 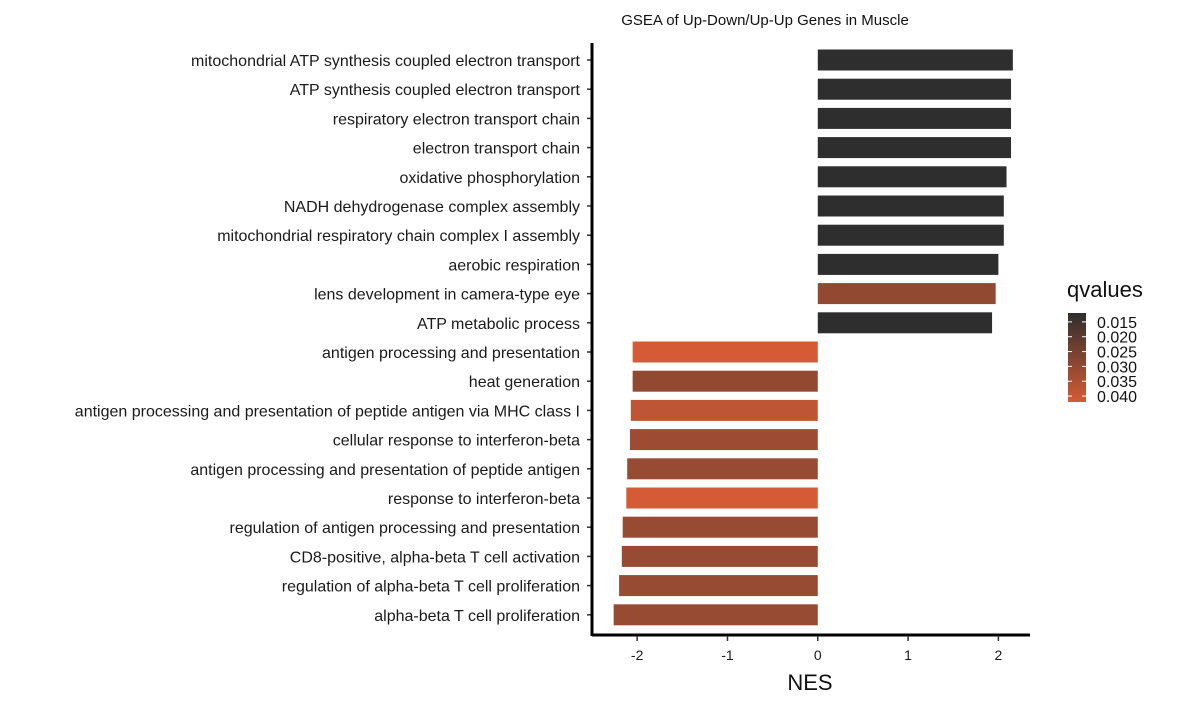 What do you see at coordinates (998, 655) in the screenshot?
I see `x-tick-label-4: 2` at bounding box center [998, 655].